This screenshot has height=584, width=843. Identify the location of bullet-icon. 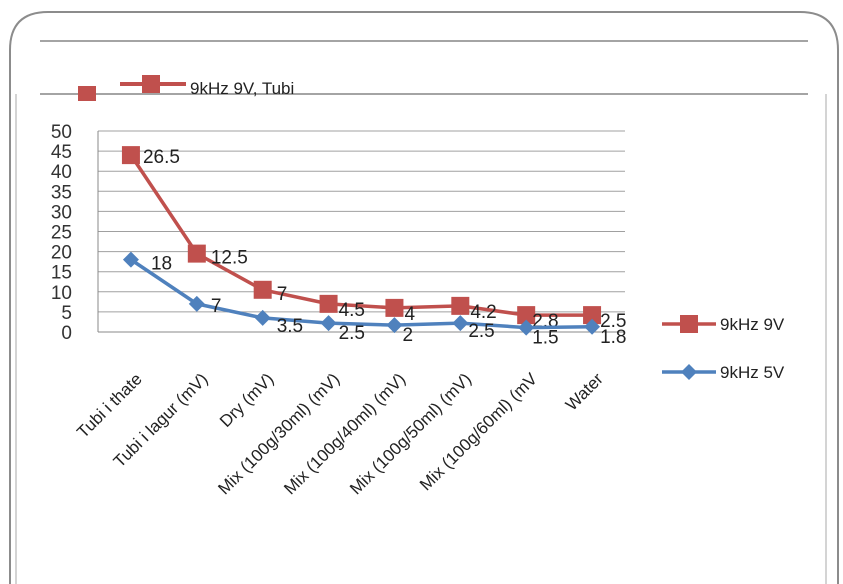
(87, 93).